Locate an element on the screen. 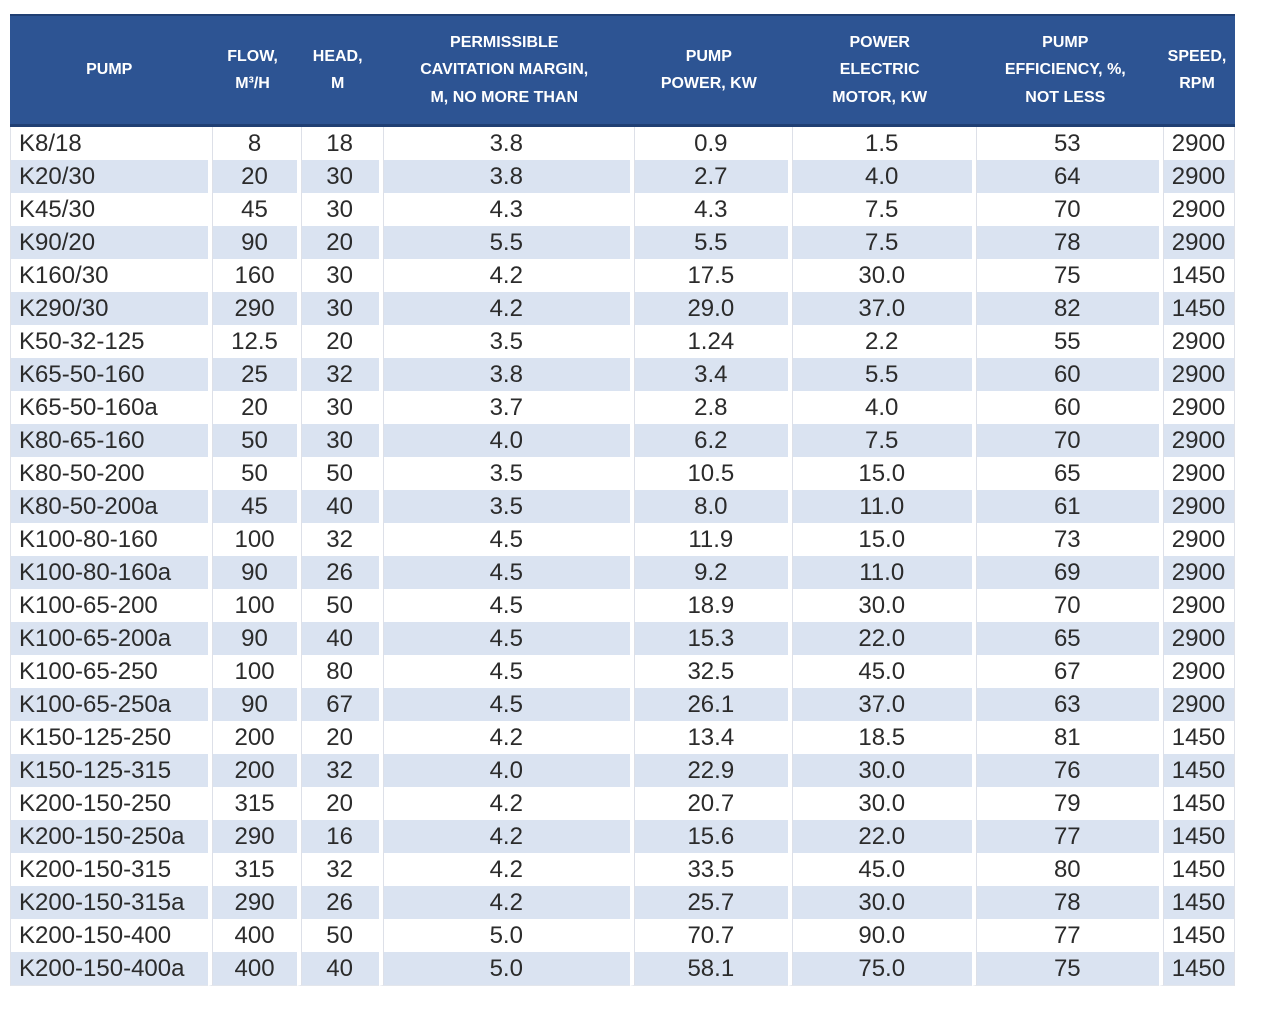  table-row: K80-50-200a 45 40 3.5 8.0 11.0 61 2900 is located at coordinates (622, 506).